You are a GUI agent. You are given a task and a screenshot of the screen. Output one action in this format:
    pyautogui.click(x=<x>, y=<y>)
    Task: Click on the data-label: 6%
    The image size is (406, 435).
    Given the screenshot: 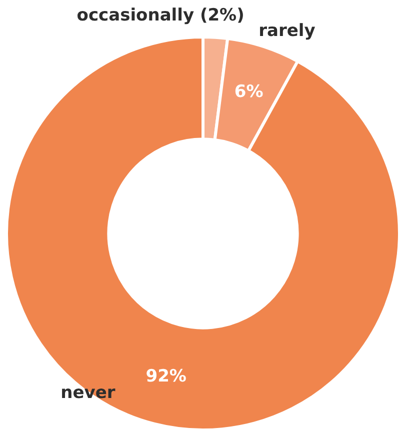 What is the action you would take?
    pyautogui.click(x=249, y=92)
    